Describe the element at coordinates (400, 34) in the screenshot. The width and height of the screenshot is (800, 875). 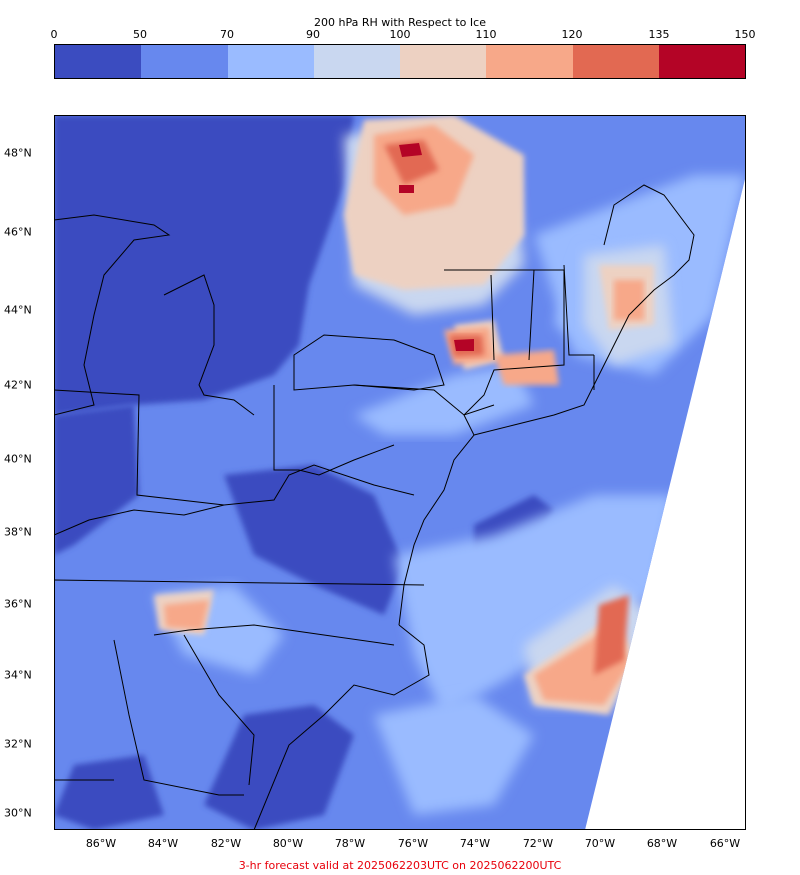
I see `colorbar-tick: 100` at that location.